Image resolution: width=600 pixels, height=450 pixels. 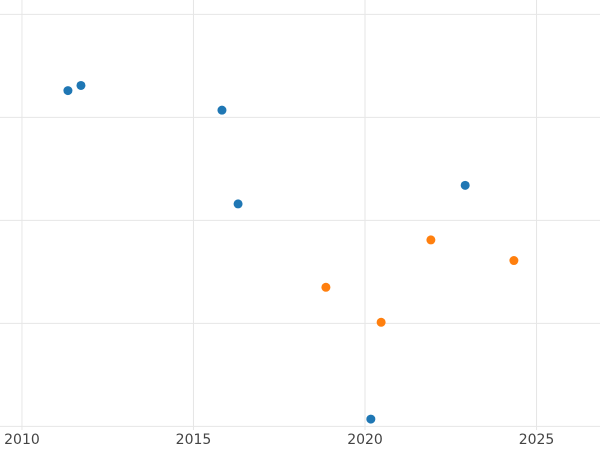 What do you see at coordinates (194, 440) in the screenshot?
I see `x-tick-label: 2015` at bounding box center [194, 440].